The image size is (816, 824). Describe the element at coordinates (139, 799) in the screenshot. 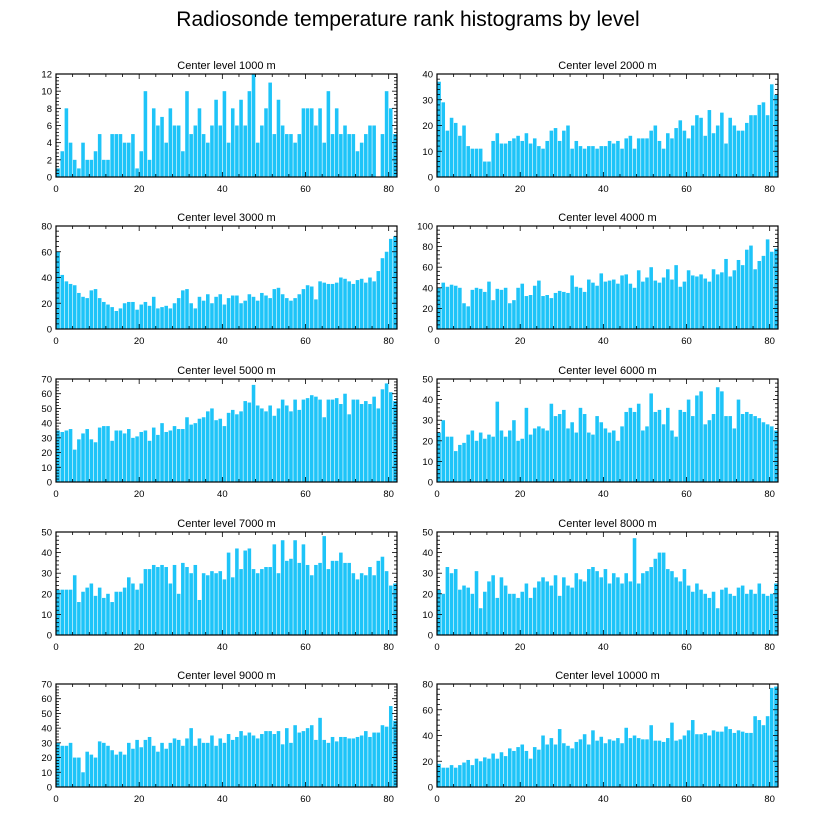

I see `x-tick-label: 20` at that location.